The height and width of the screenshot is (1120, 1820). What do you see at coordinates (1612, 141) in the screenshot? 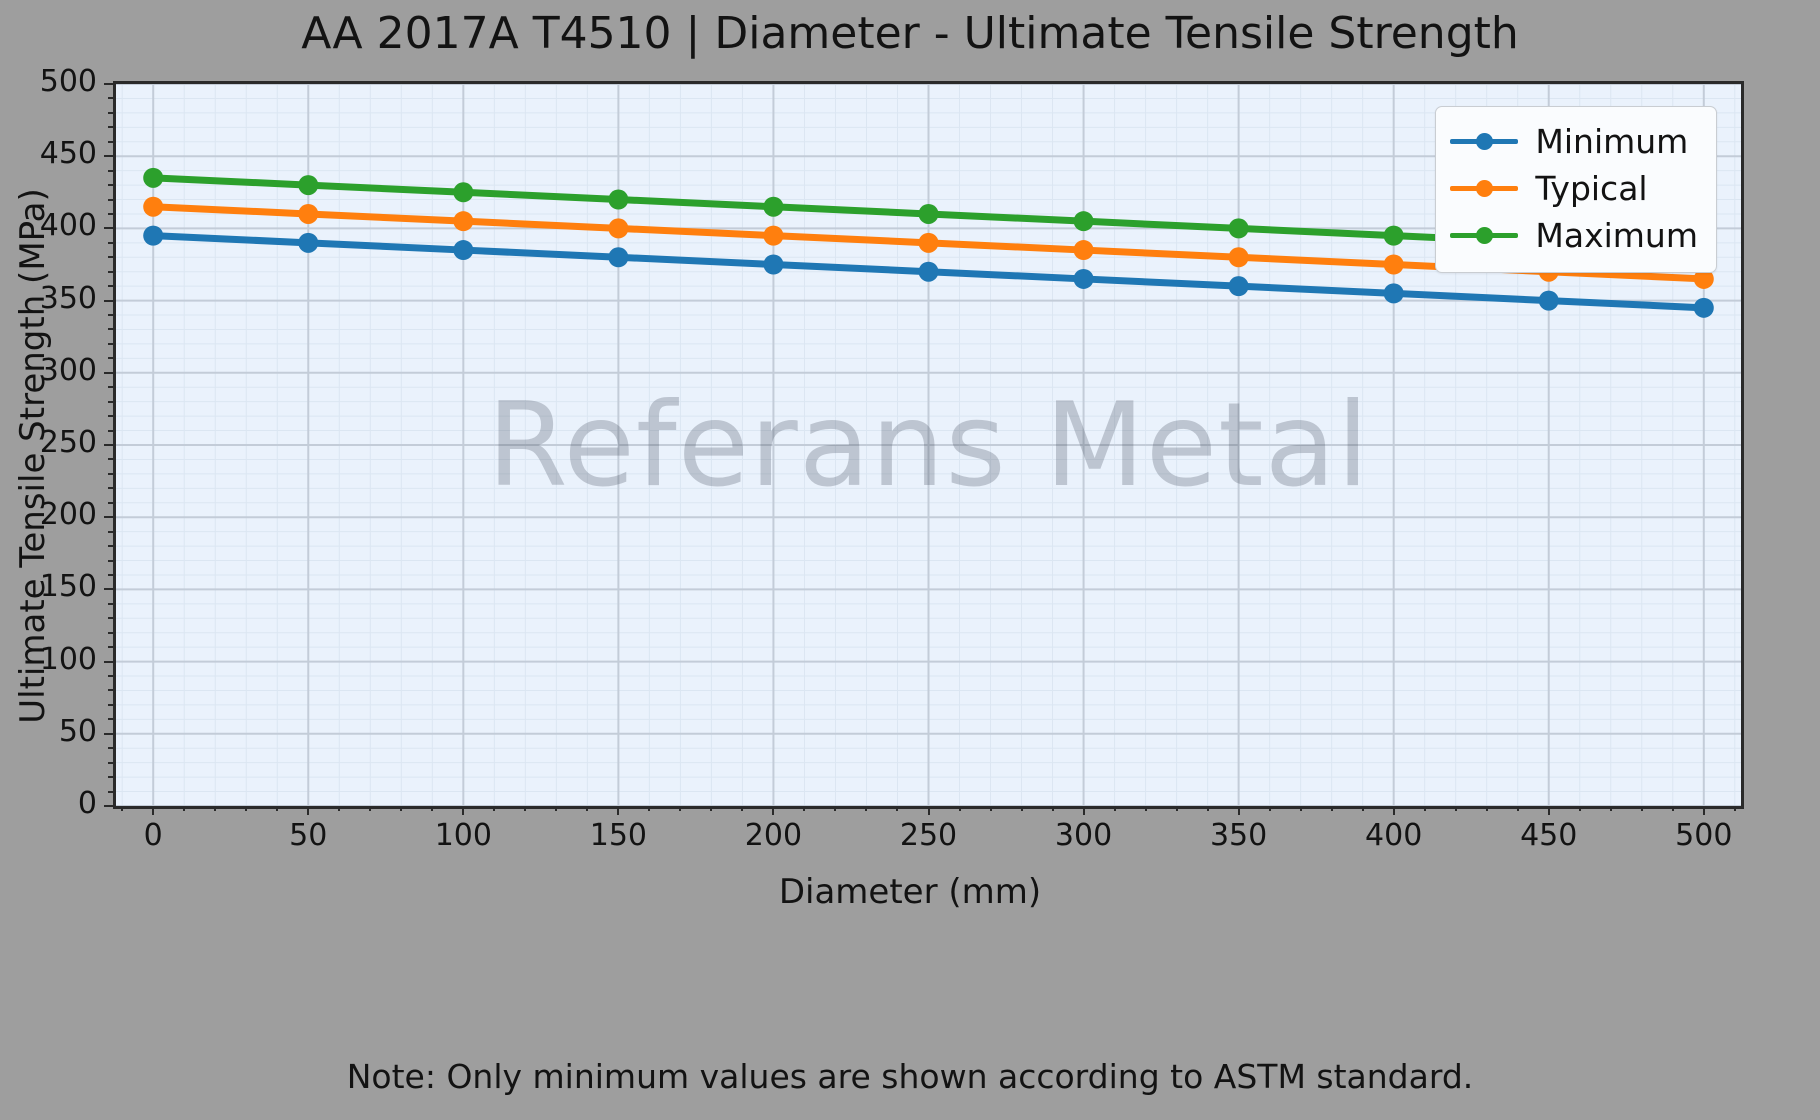
I see `legend-label: Minimum` at bounding box center [1612, 141].